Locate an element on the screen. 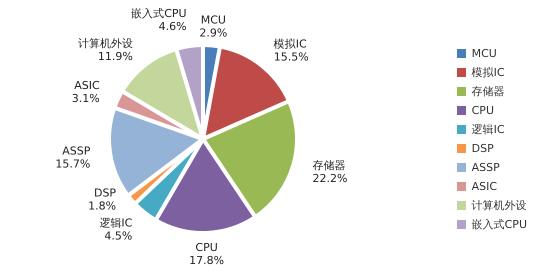  legend-label: MCU is located at coordinates (484, 54).